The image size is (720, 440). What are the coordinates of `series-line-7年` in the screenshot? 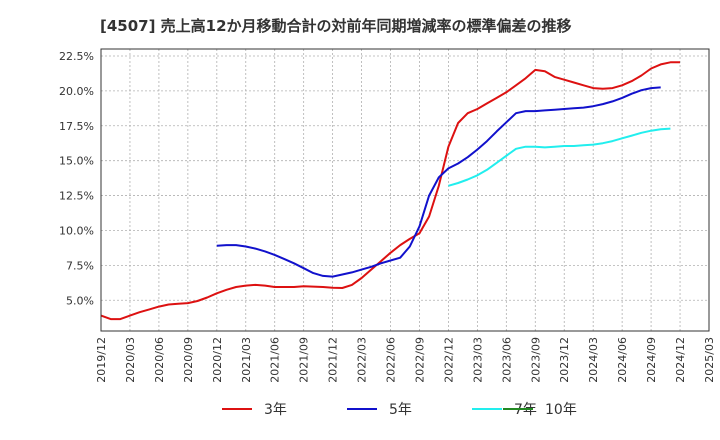 It's located at (559, 157).